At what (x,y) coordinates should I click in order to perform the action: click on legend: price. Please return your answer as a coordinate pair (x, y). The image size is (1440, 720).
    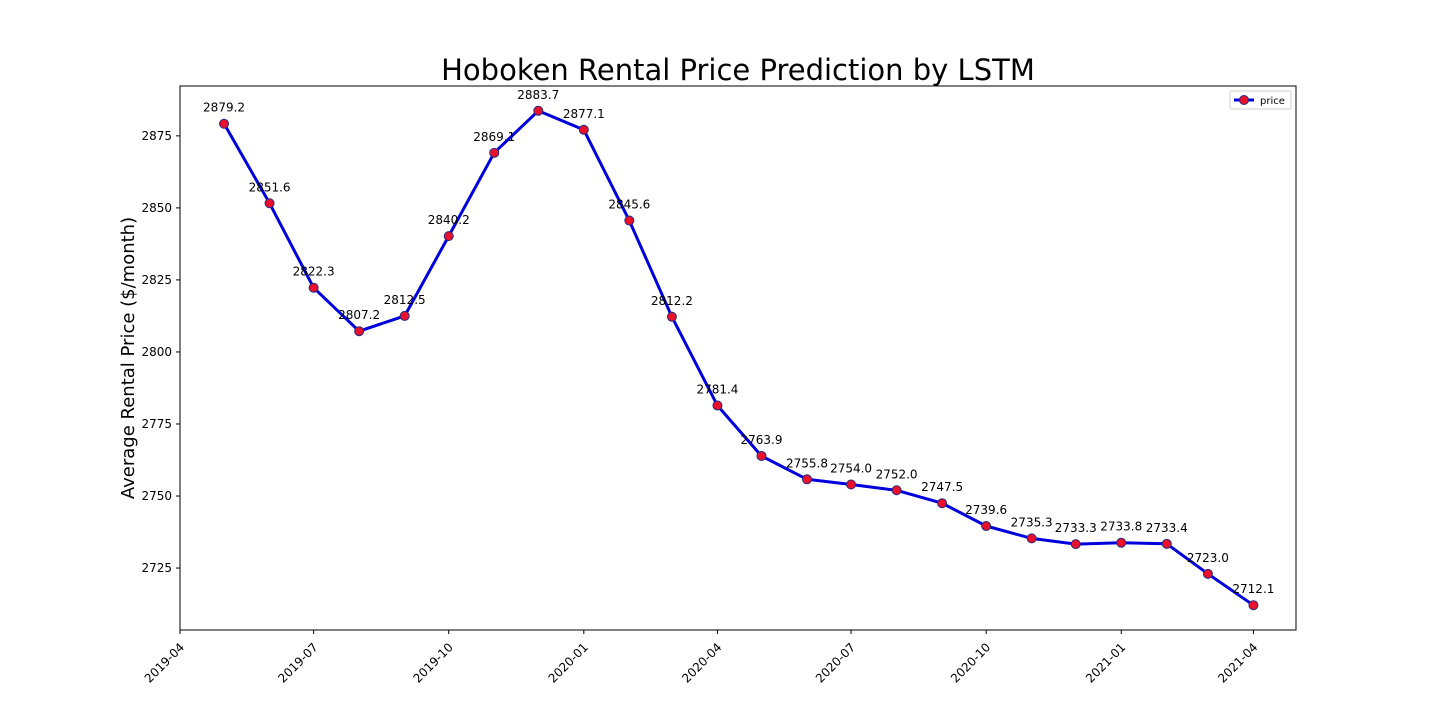
    Looking at the image, I should click on (1260, 100).